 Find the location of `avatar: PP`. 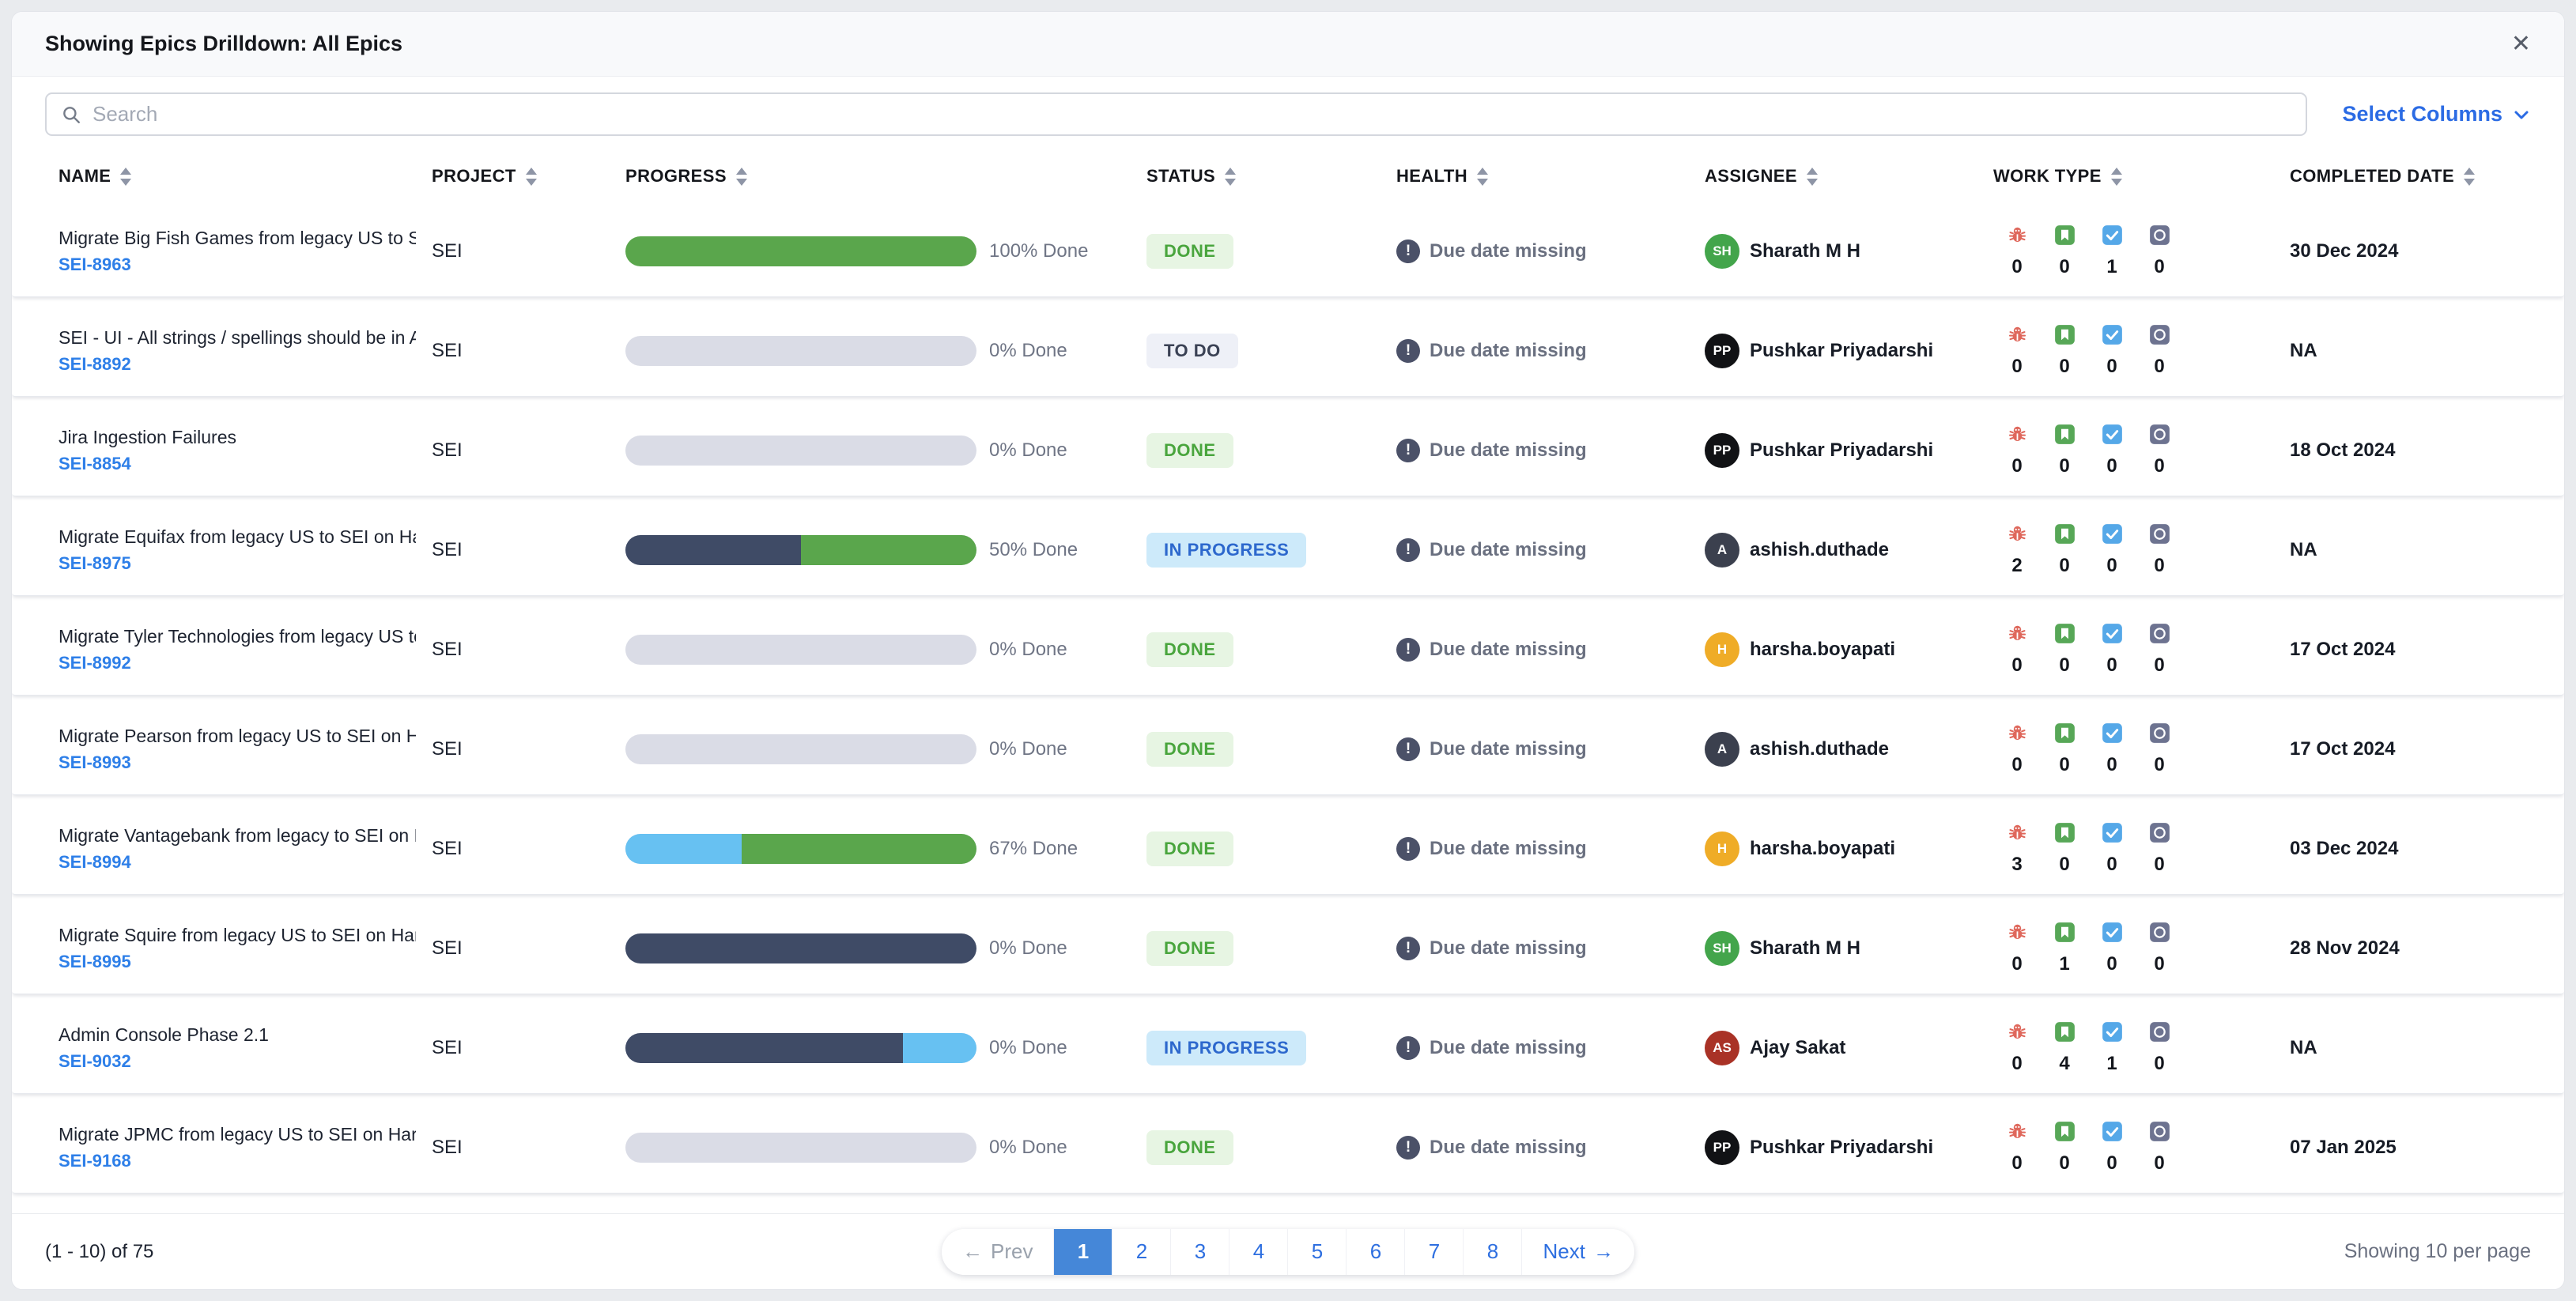

avatar: PP is located at coordinates (1722, 1147).